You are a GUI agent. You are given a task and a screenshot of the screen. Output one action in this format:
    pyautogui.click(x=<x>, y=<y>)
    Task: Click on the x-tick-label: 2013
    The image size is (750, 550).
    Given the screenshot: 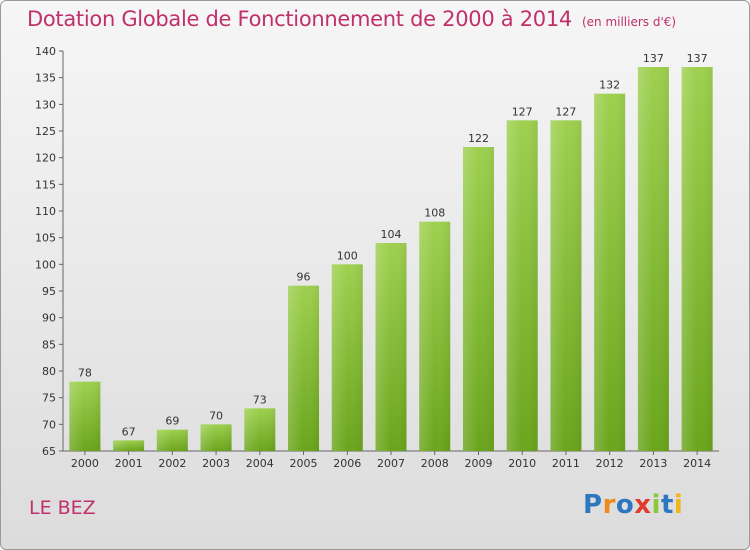 What is the action you would take?
    pyautogui.click(x=653, y=463)
    